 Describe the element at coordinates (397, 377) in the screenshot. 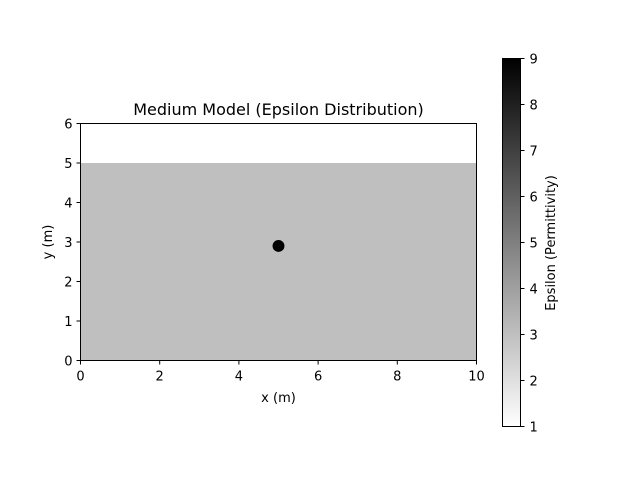

I see `x-tick-label-4: 8` at that location.